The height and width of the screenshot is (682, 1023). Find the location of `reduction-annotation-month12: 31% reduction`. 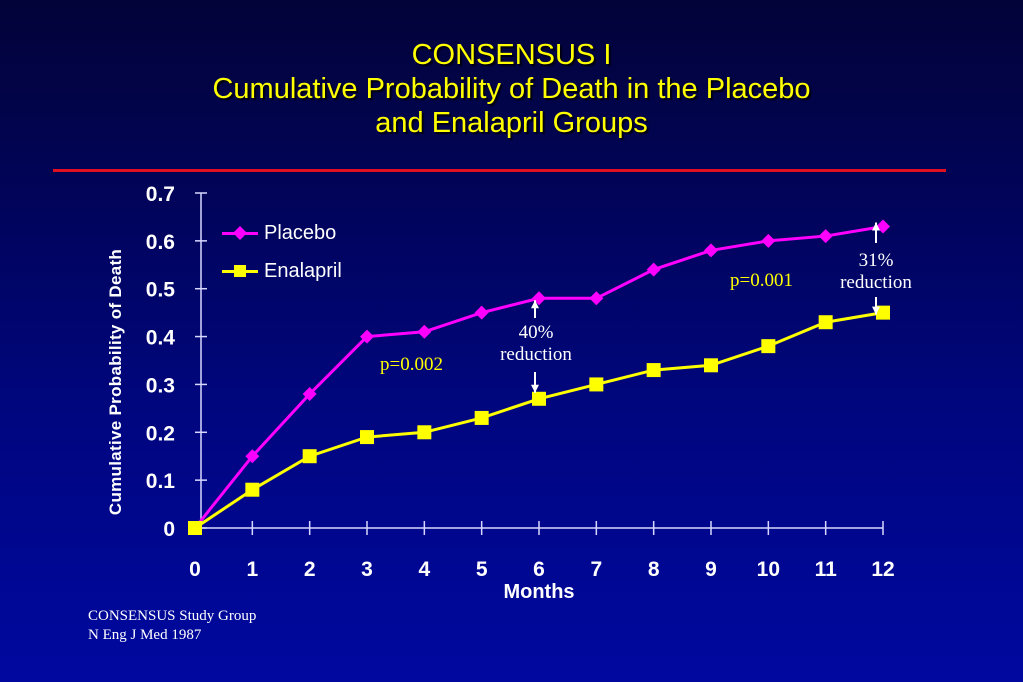

reduction-annotation-month12: 31% reduction is located at coordinates (876, 271).